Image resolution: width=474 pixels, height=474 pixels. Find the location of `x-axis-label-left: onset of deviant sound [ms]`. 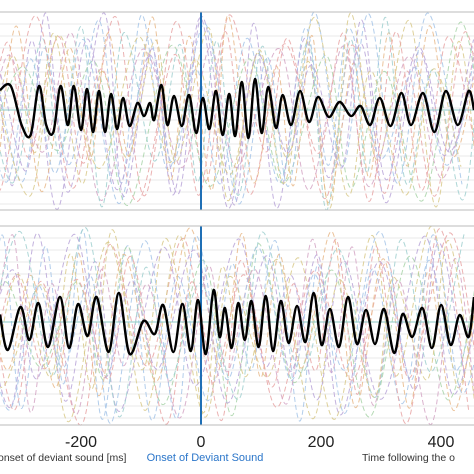

x-axis-label-left: onset of deviant sound [ms] is located at coordinates (63, 458).